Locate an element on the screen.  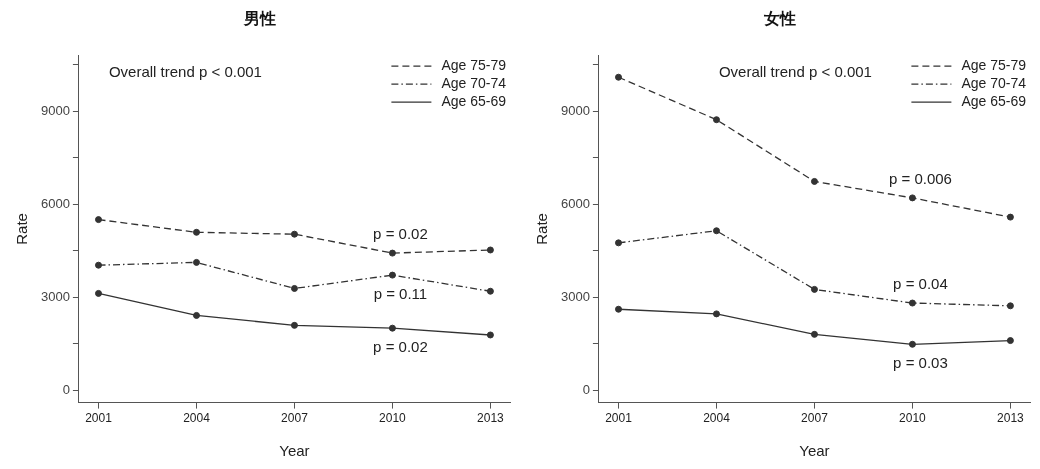
chart-title: 女性 is located at coordinates (779, 19).